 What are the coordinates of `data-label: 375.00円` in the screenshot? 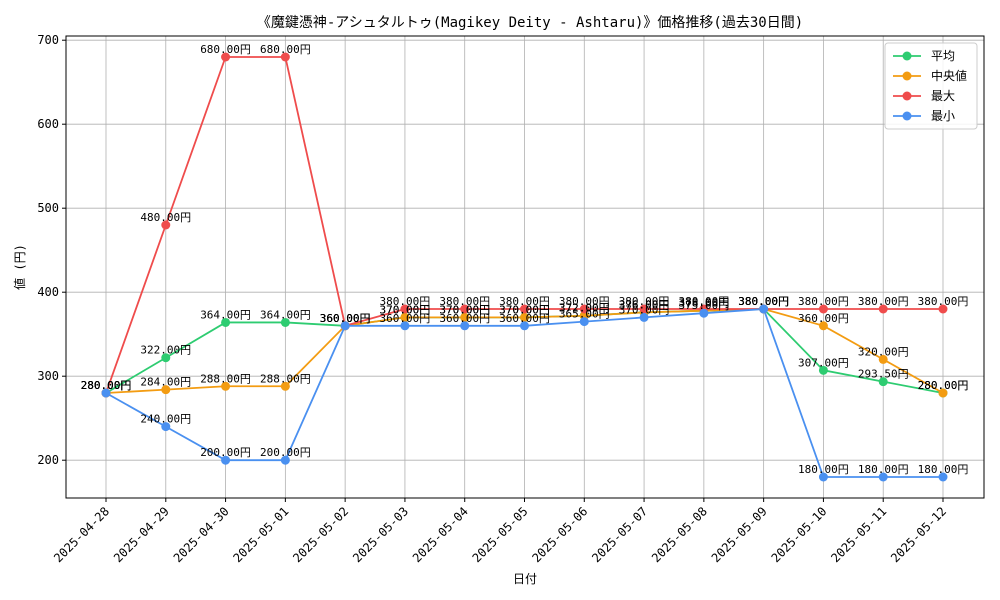 It's located at (703, 305).